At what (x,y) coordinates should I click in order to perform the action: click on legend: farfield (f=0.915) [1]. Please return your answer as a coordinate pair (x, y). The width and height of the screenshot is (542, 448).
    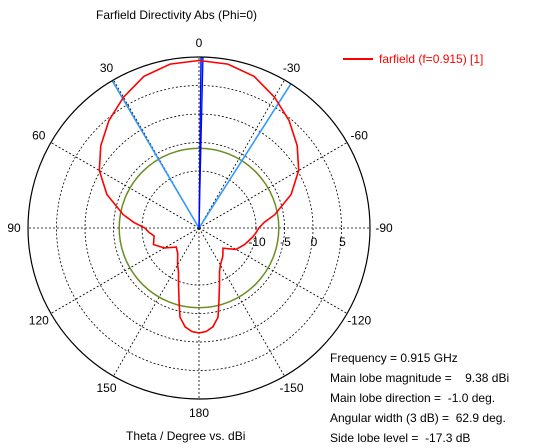
    Looking at the image, I should click on (413, 59).